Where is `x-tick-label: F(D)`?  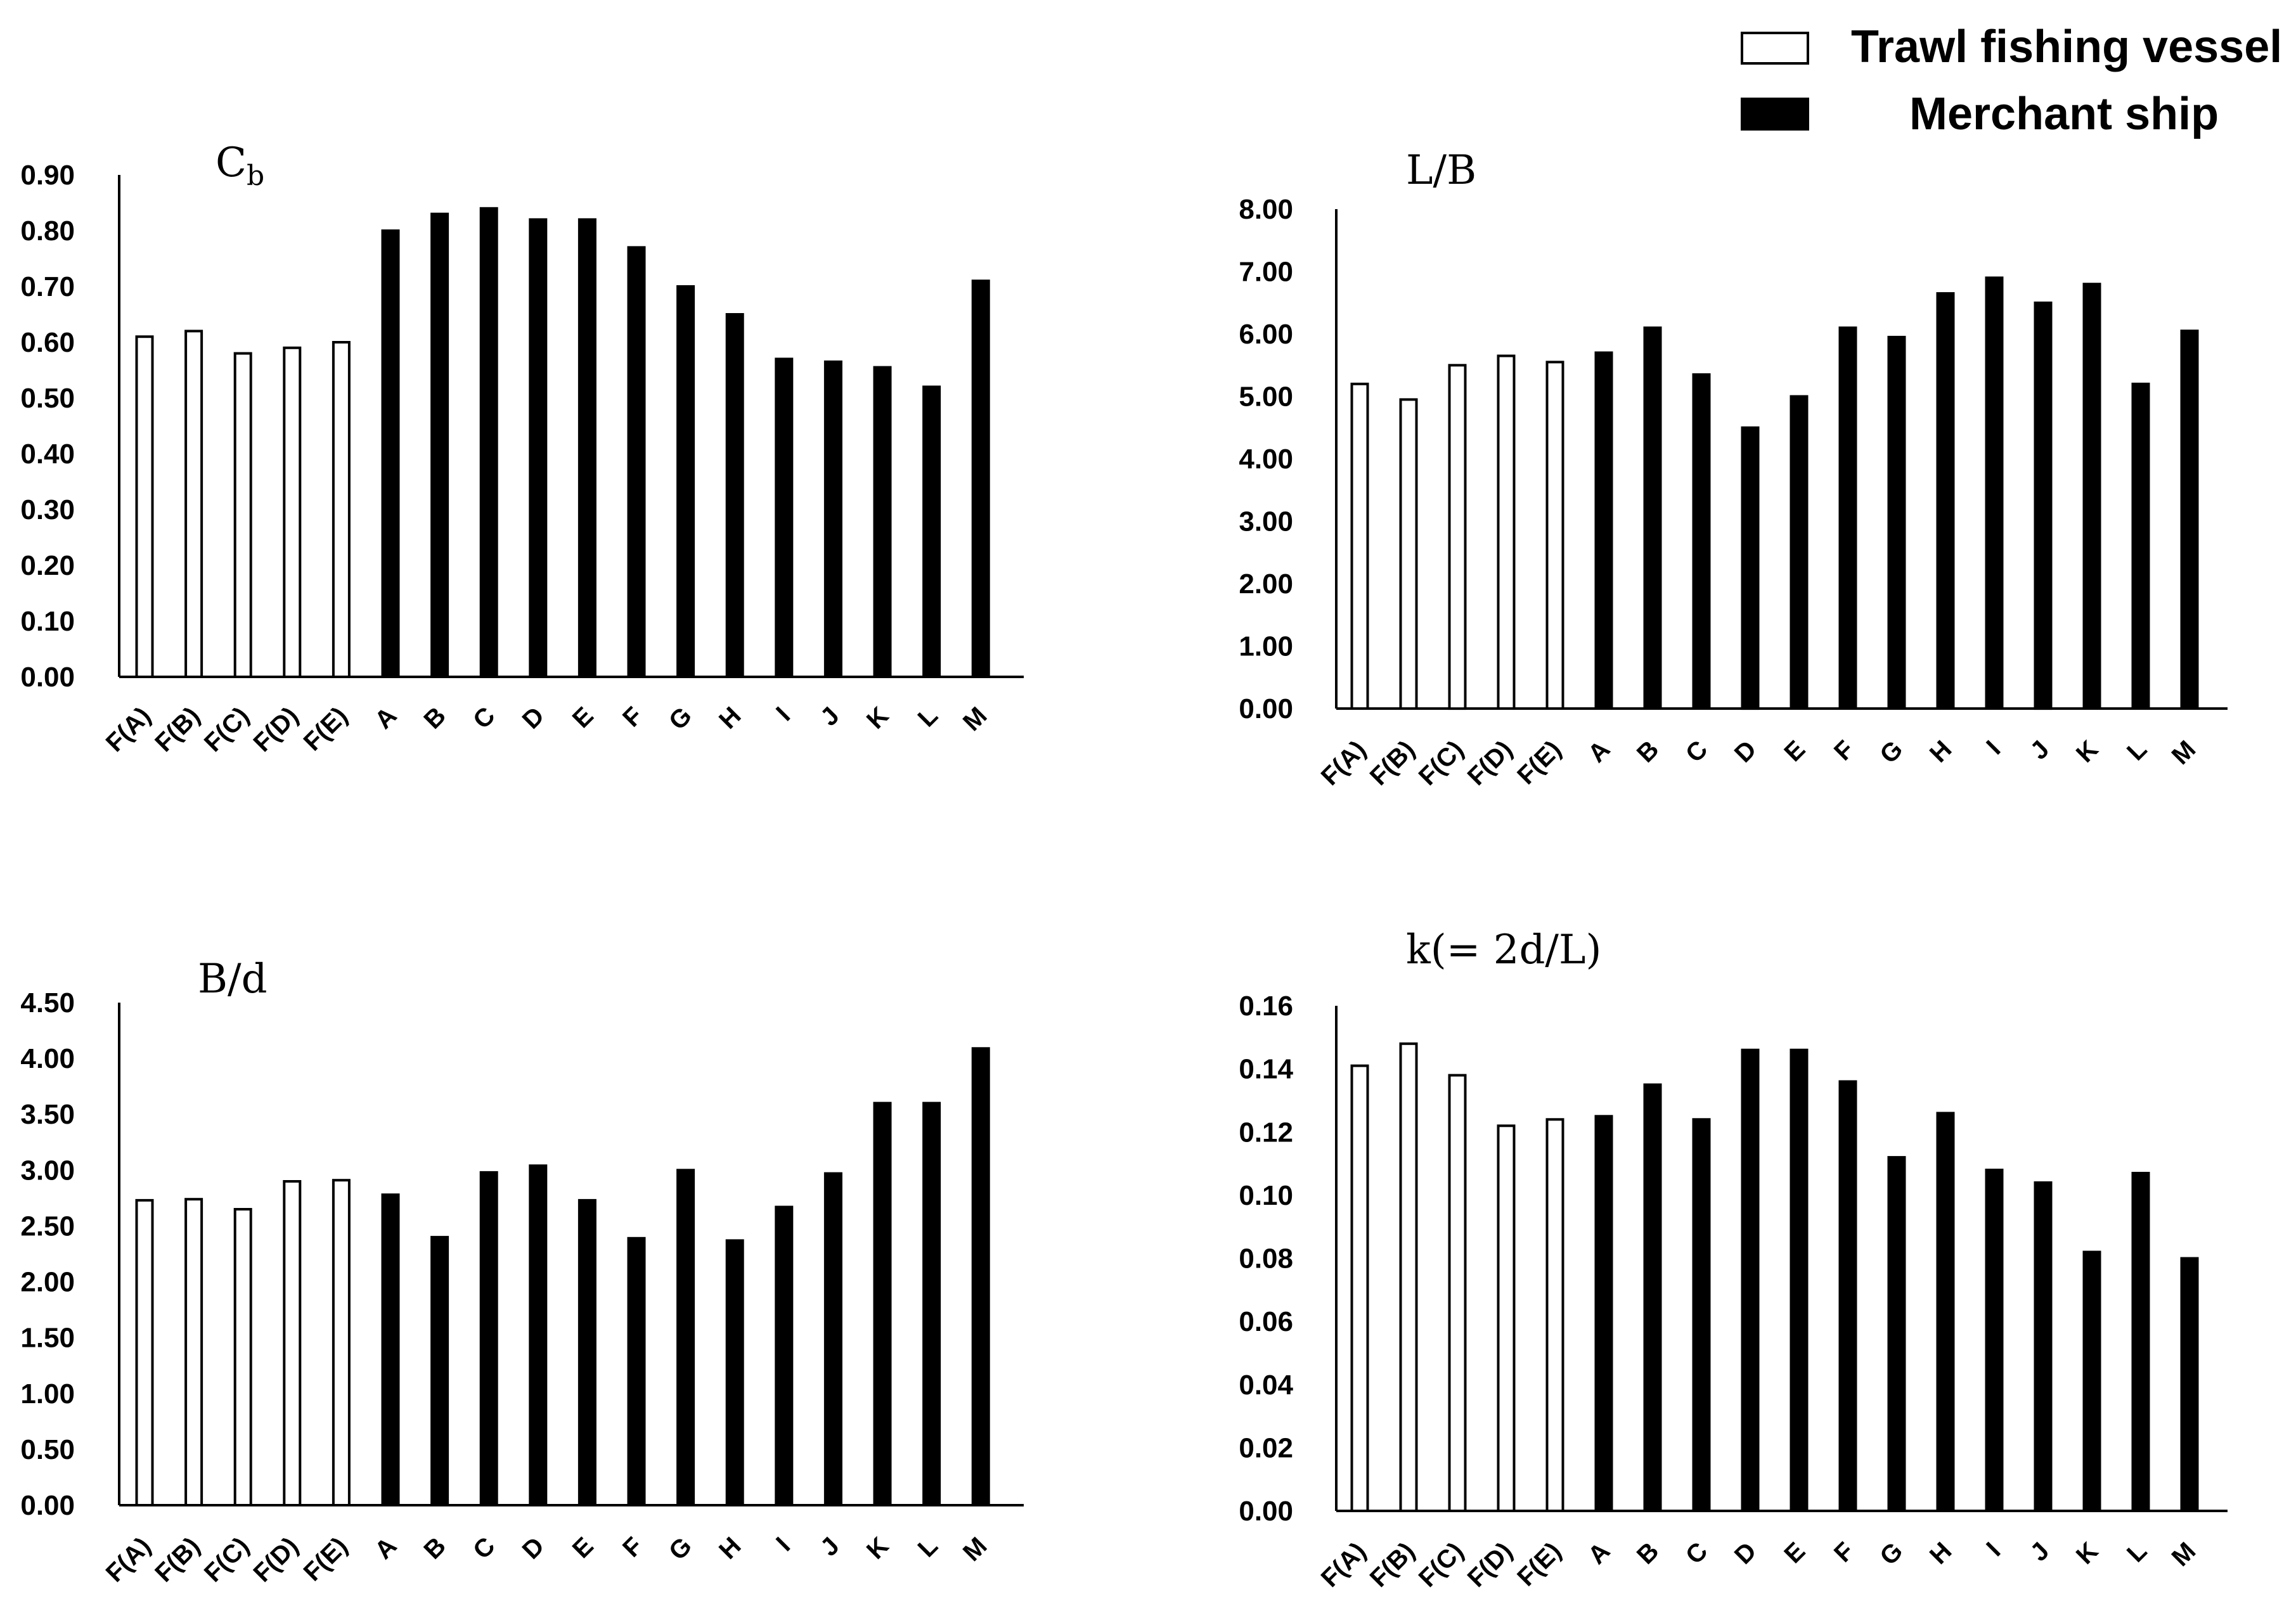
x-tick-label: F(D) is located at coordinates (276, 730).